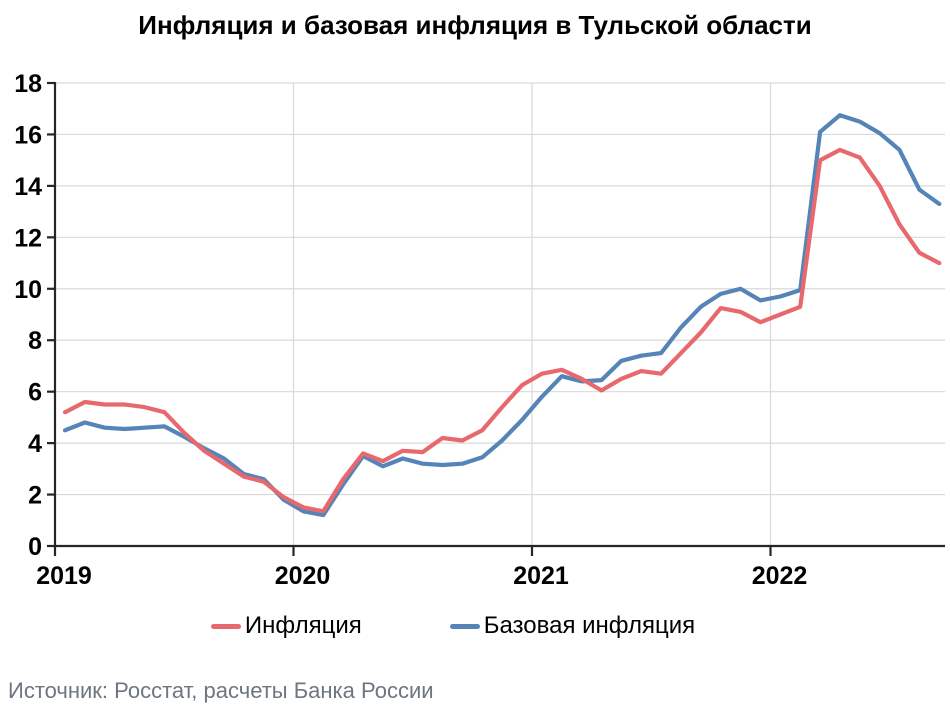 This screenshot has height=713, width=950. What do you see at coordinates (35, 496) in the screenshot?
I see `y-tick-label-2: 2` at bounding box center [35, 496].